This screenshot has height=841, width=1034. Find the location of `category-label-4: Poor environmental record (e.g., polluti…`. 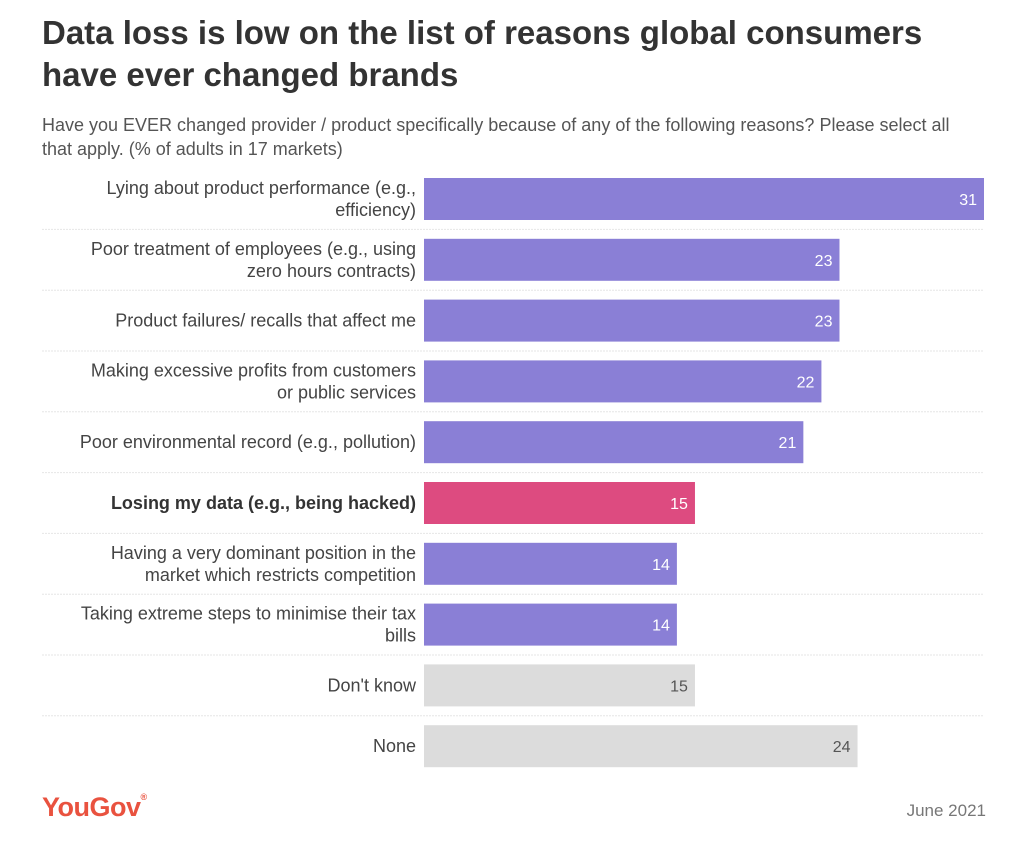

category-label-4: Poor environmental record (e.g., polluti… is located at coordinates (248, 442).